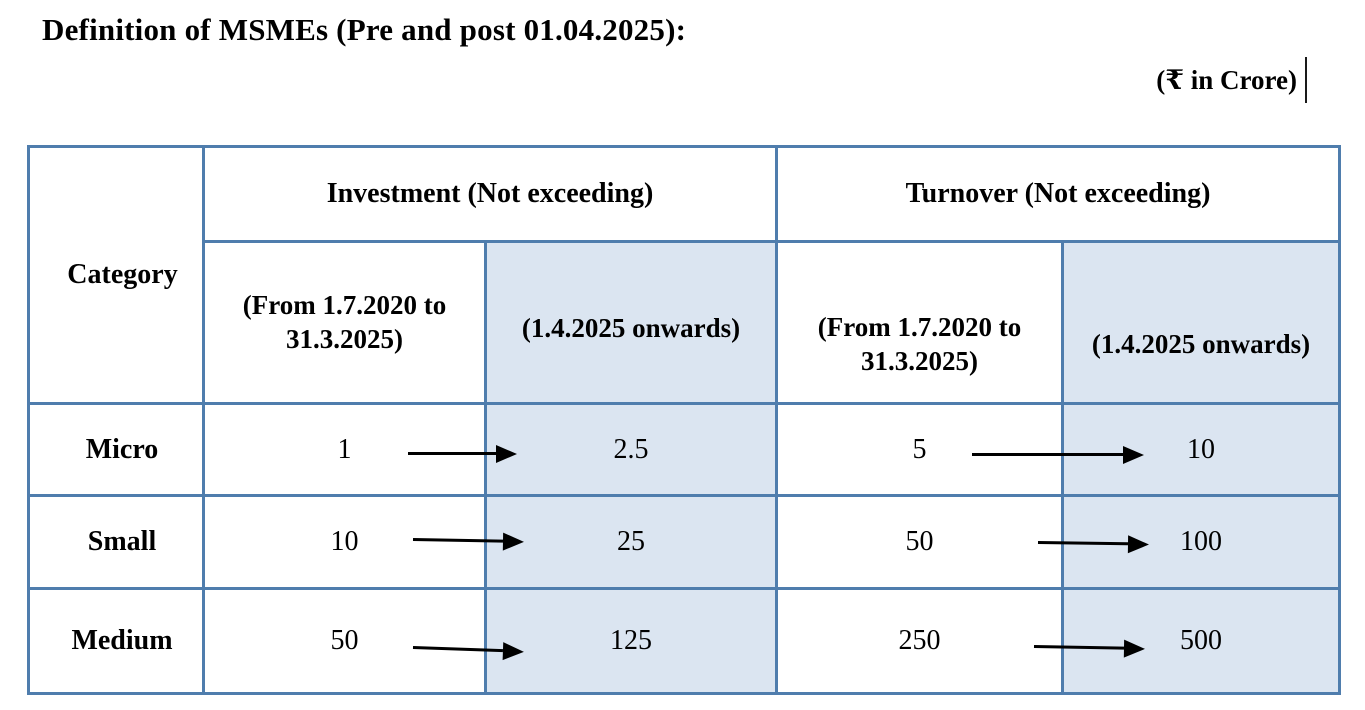  Describe the element at coordinates (919, 542) in the screenshot. I see `turnover-pre-value: 50` at that location.